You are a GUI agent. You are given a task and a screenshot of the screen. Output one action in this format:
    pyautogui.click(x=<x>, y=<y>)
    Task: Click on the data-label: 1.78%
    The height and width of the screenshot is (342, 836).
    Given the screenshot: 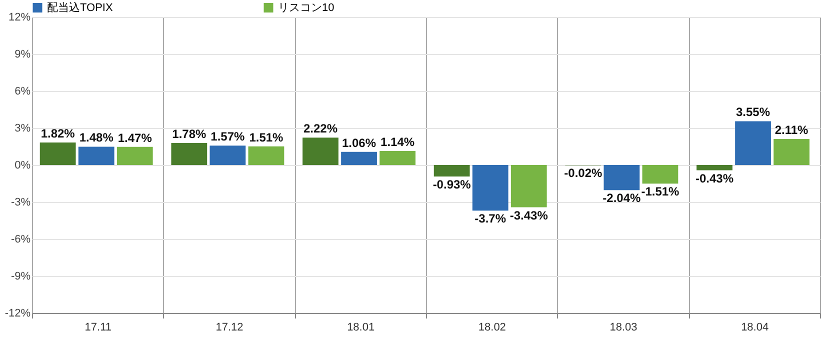 What is the action you would take?
    pyautogui.click(x=189, y=134)
    